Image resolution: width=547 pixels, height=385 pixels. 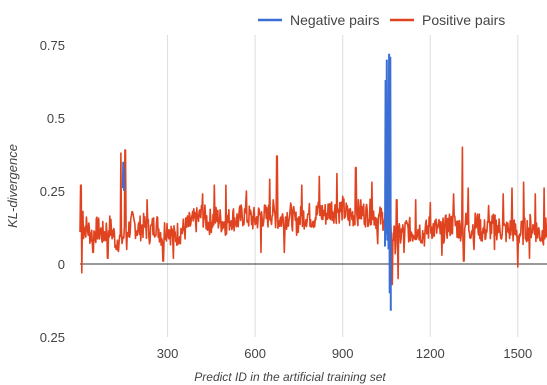 I want to click on y-tick-label: 0.75, so click(x=52, y=45).